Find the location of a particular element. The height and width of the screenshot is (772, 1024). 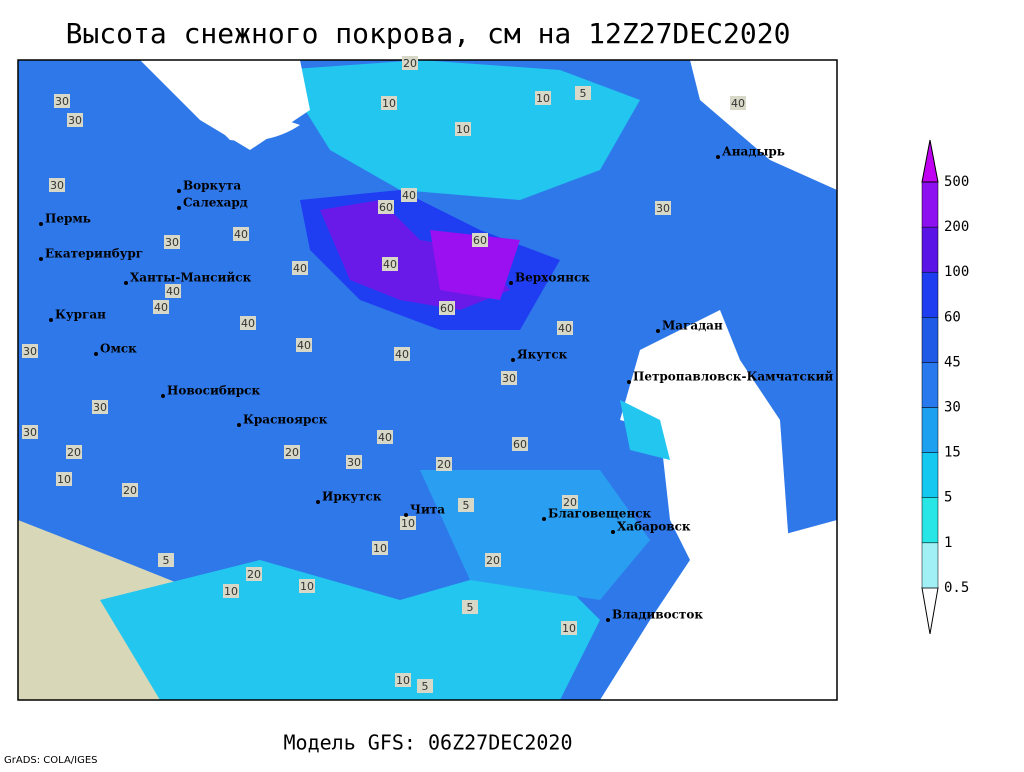

legend-label: 60 is located at coordinates (952, 317).